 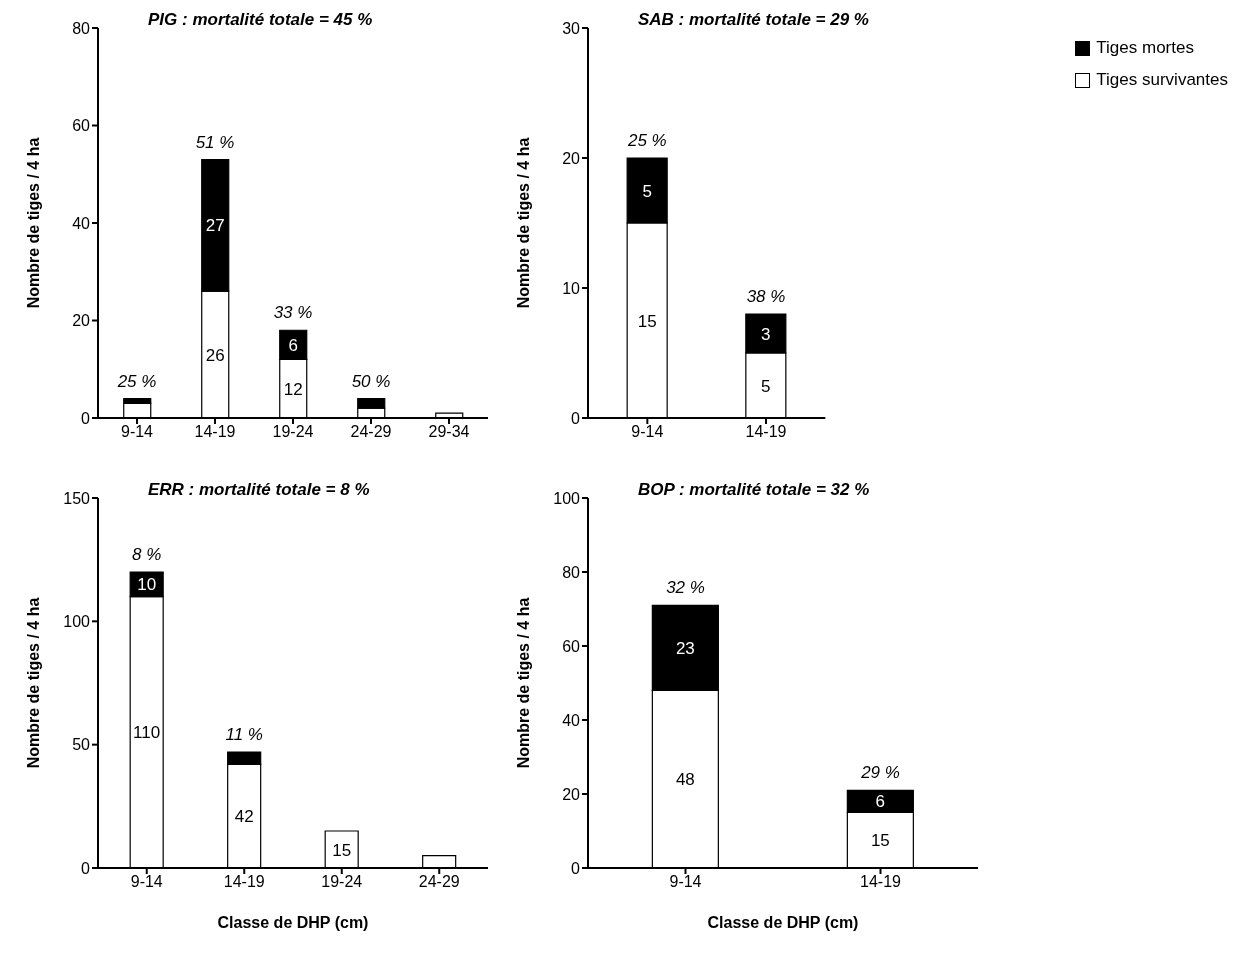 What do you see at coordinates (754, 490) in the screenshot?
I see `chart-title: BOP : mortalité totale = 32 %` at bounding box center [754, 490].